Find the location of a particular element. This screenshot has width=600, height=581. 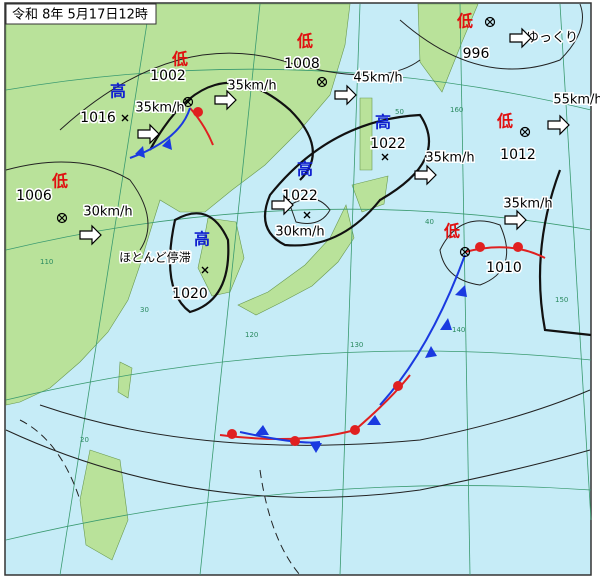

grid-label: 30 is located at coordinates (144, 310).